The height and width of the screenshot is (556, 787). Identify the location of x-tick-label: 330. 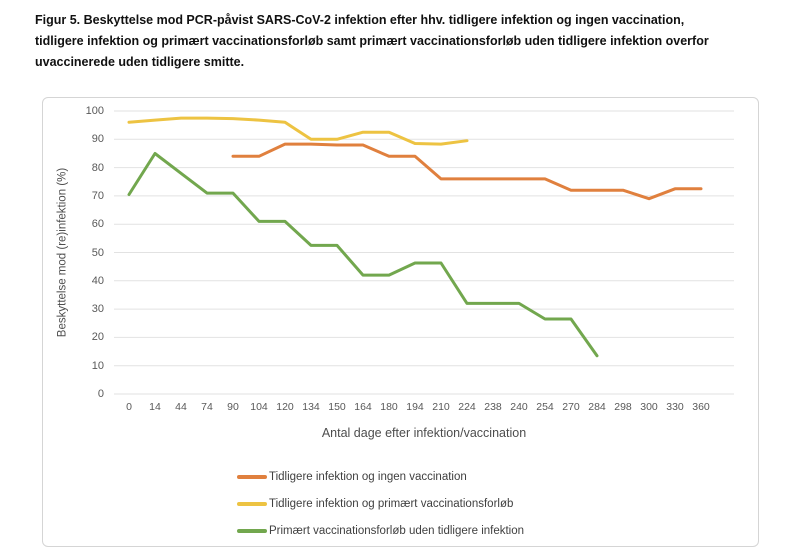
(675, 407).